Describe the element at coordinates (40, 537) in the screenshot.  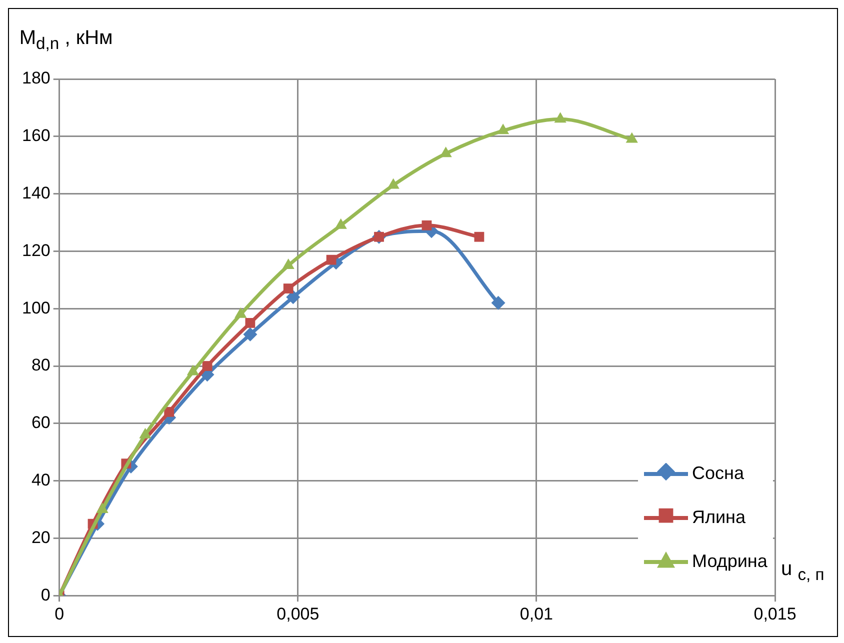
I see `y-tick-label: 20` at that location.